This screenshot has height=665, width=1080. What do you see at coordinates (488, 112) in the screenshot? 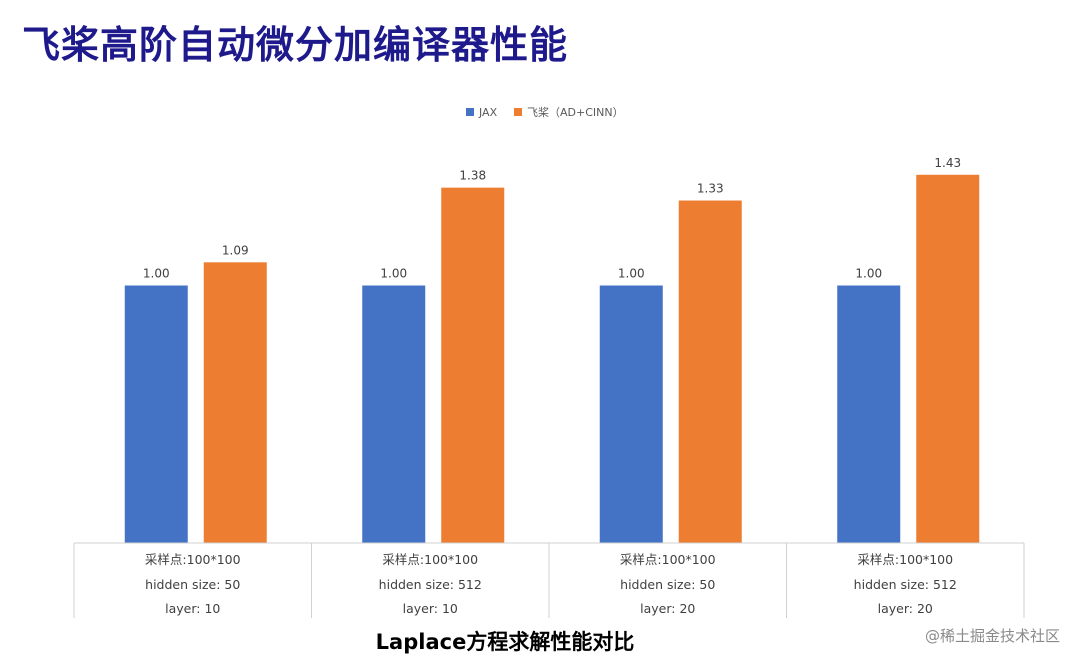
I see `legend-label: JAX` at bounding box center [488, 112].